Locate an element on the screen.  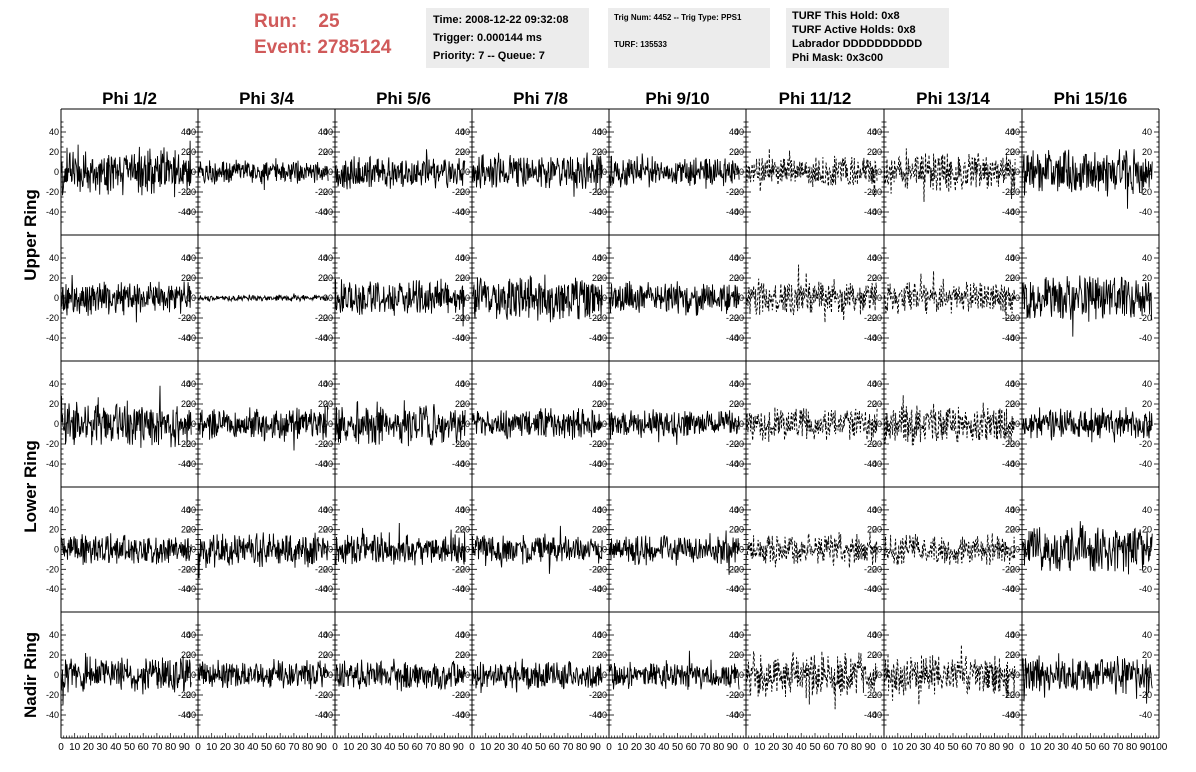
column-header: Phi 15/16 is located at coordinates (1091, 98).